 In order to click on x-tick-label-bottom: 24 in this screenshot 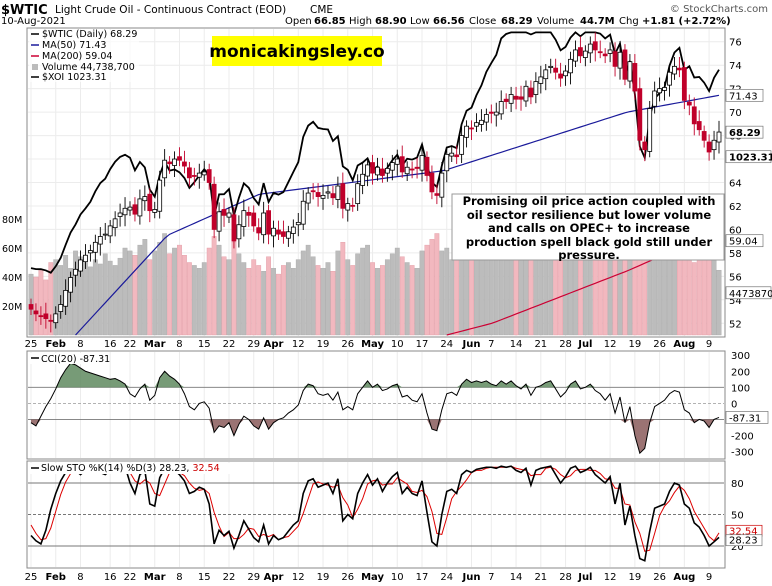, I will do `click(446, 577)`.